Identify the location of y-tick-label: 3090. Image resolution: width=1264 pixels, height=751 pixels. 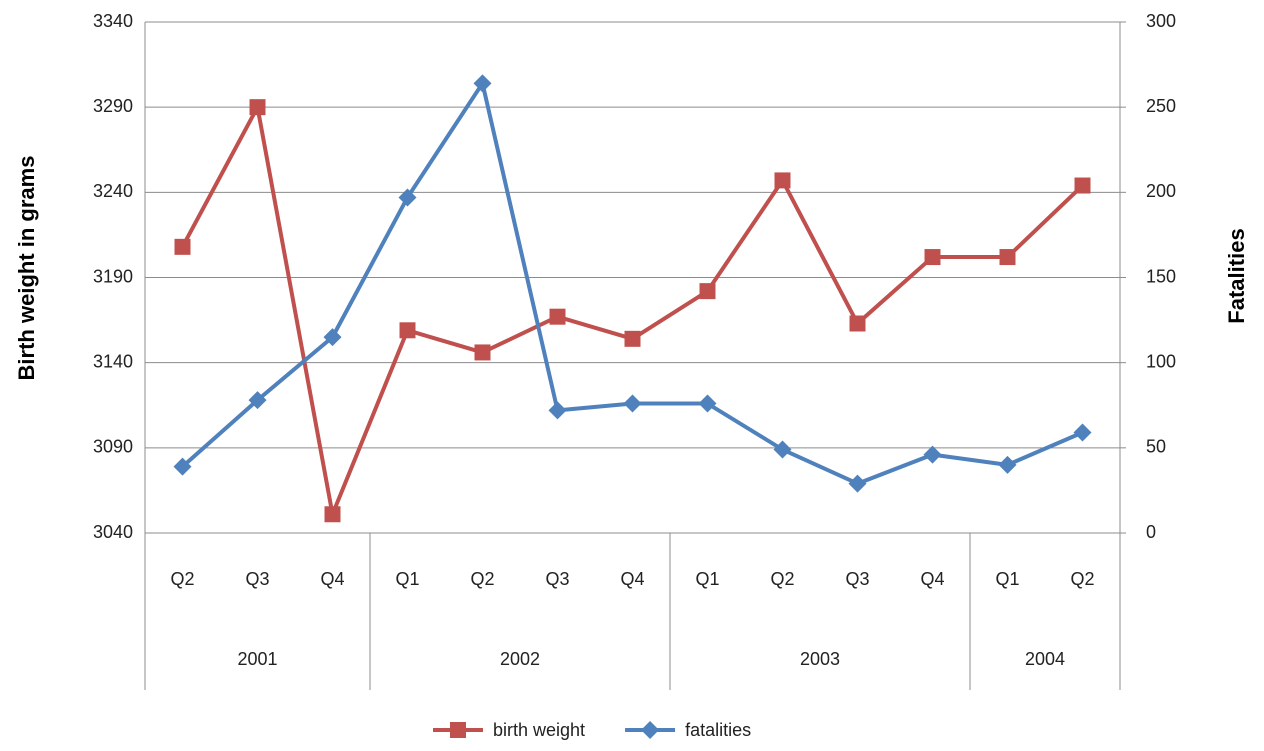
(113, 447).